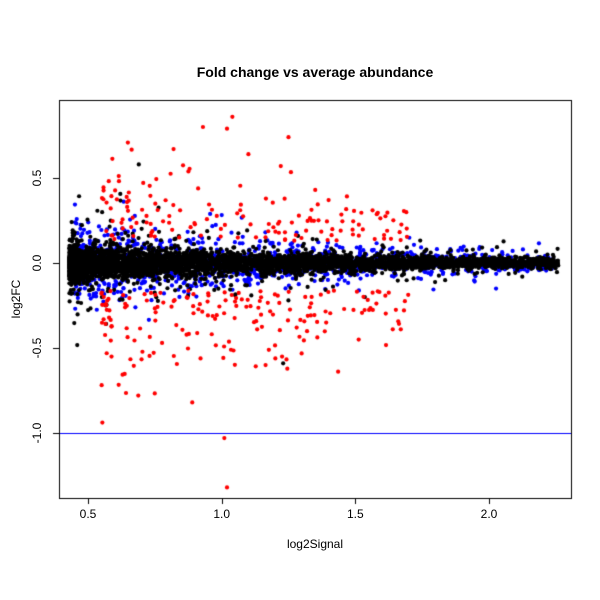 This screenshot has width=600, height=600. Describe the element at coordinates (37, 178) in the screenshot. I see `y-tick-label: 0.5` at that location.